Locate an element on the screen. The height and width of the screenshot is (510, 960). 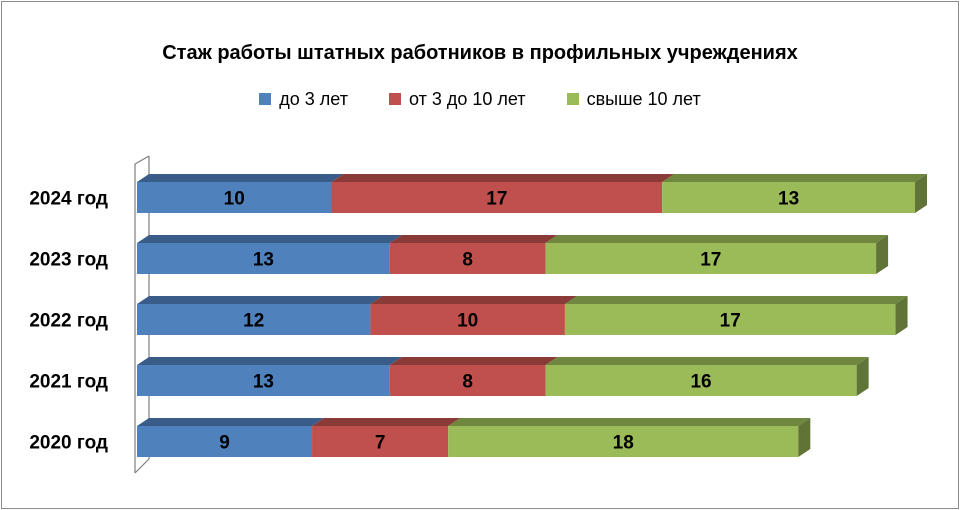
data-label-3-2: 16 is located at coordinates (700, 382).